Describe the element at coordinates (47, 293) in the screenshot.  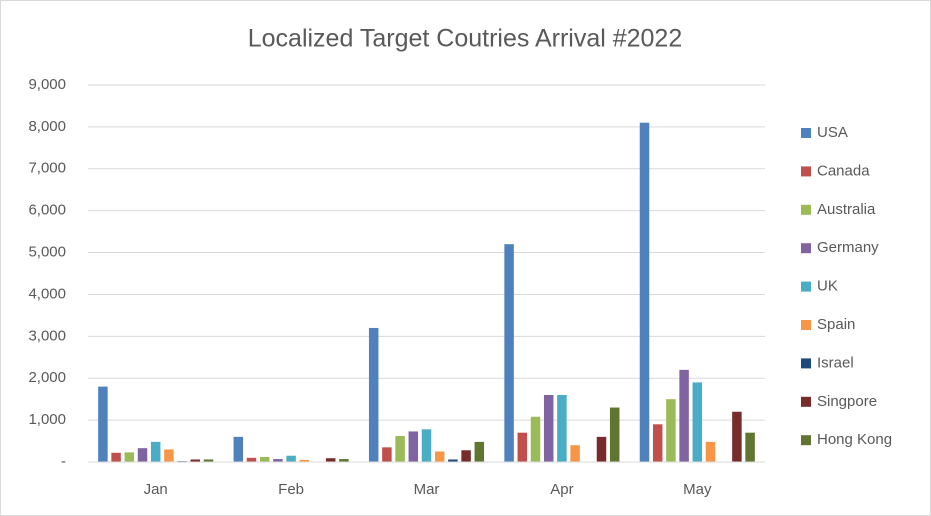
I see `y-tick-label: 4,000` at that location.